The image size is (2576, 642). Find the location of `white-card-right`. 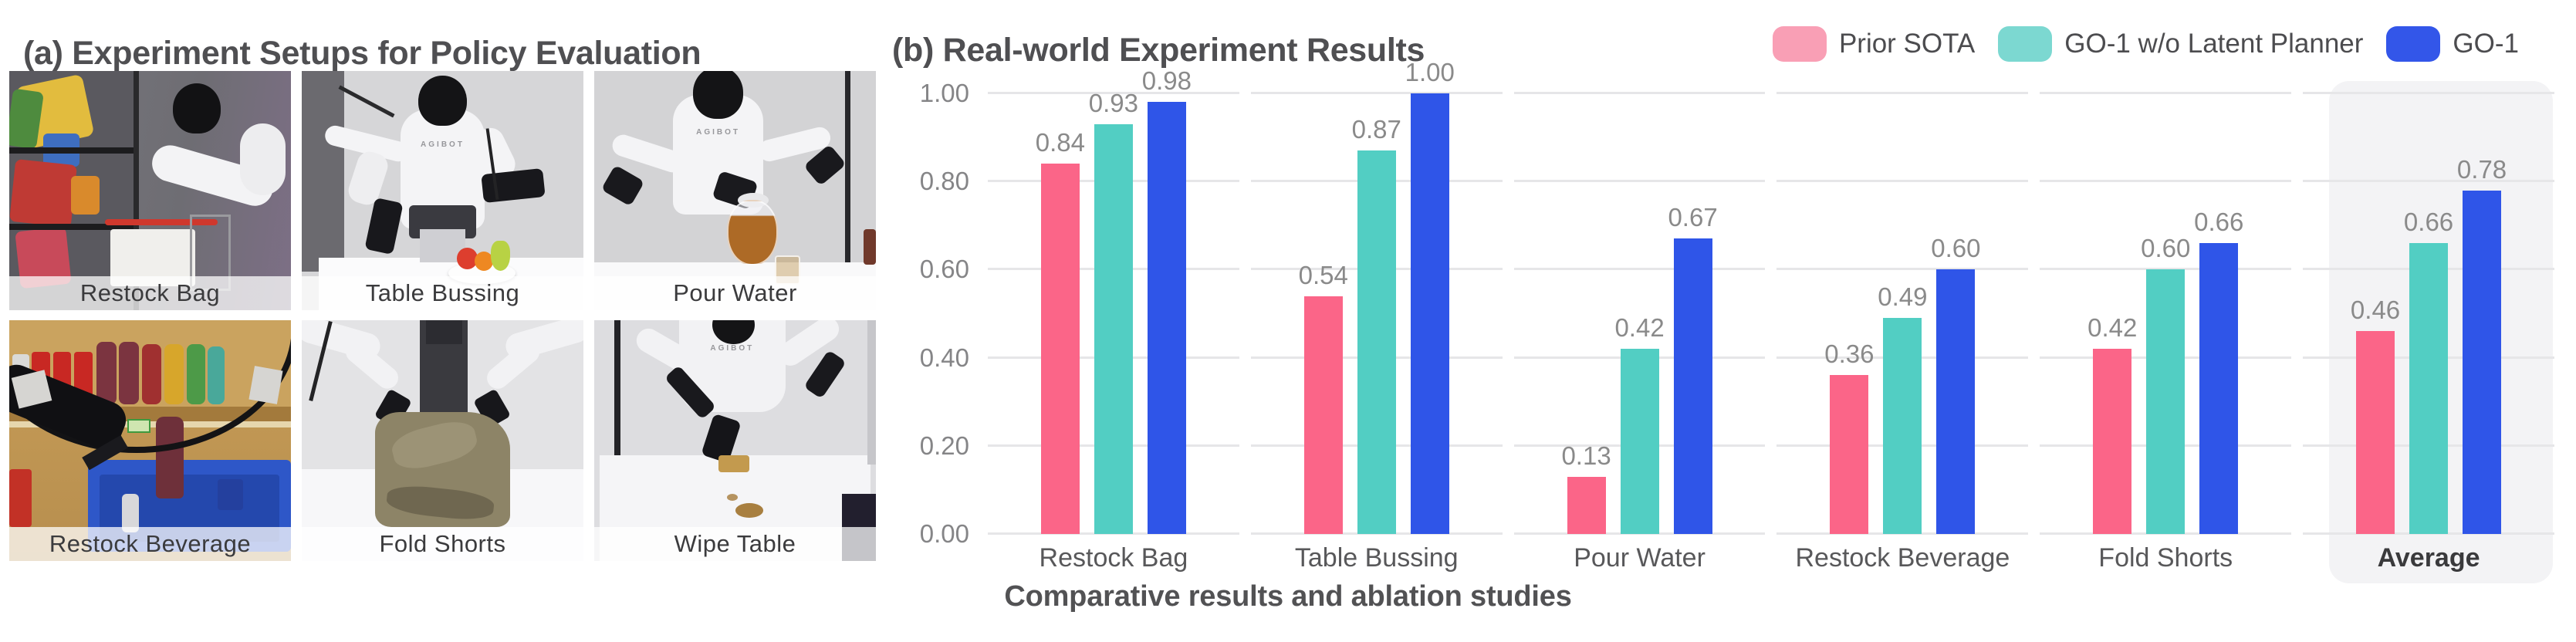

white-card-right is located at coordinates (265, 385).